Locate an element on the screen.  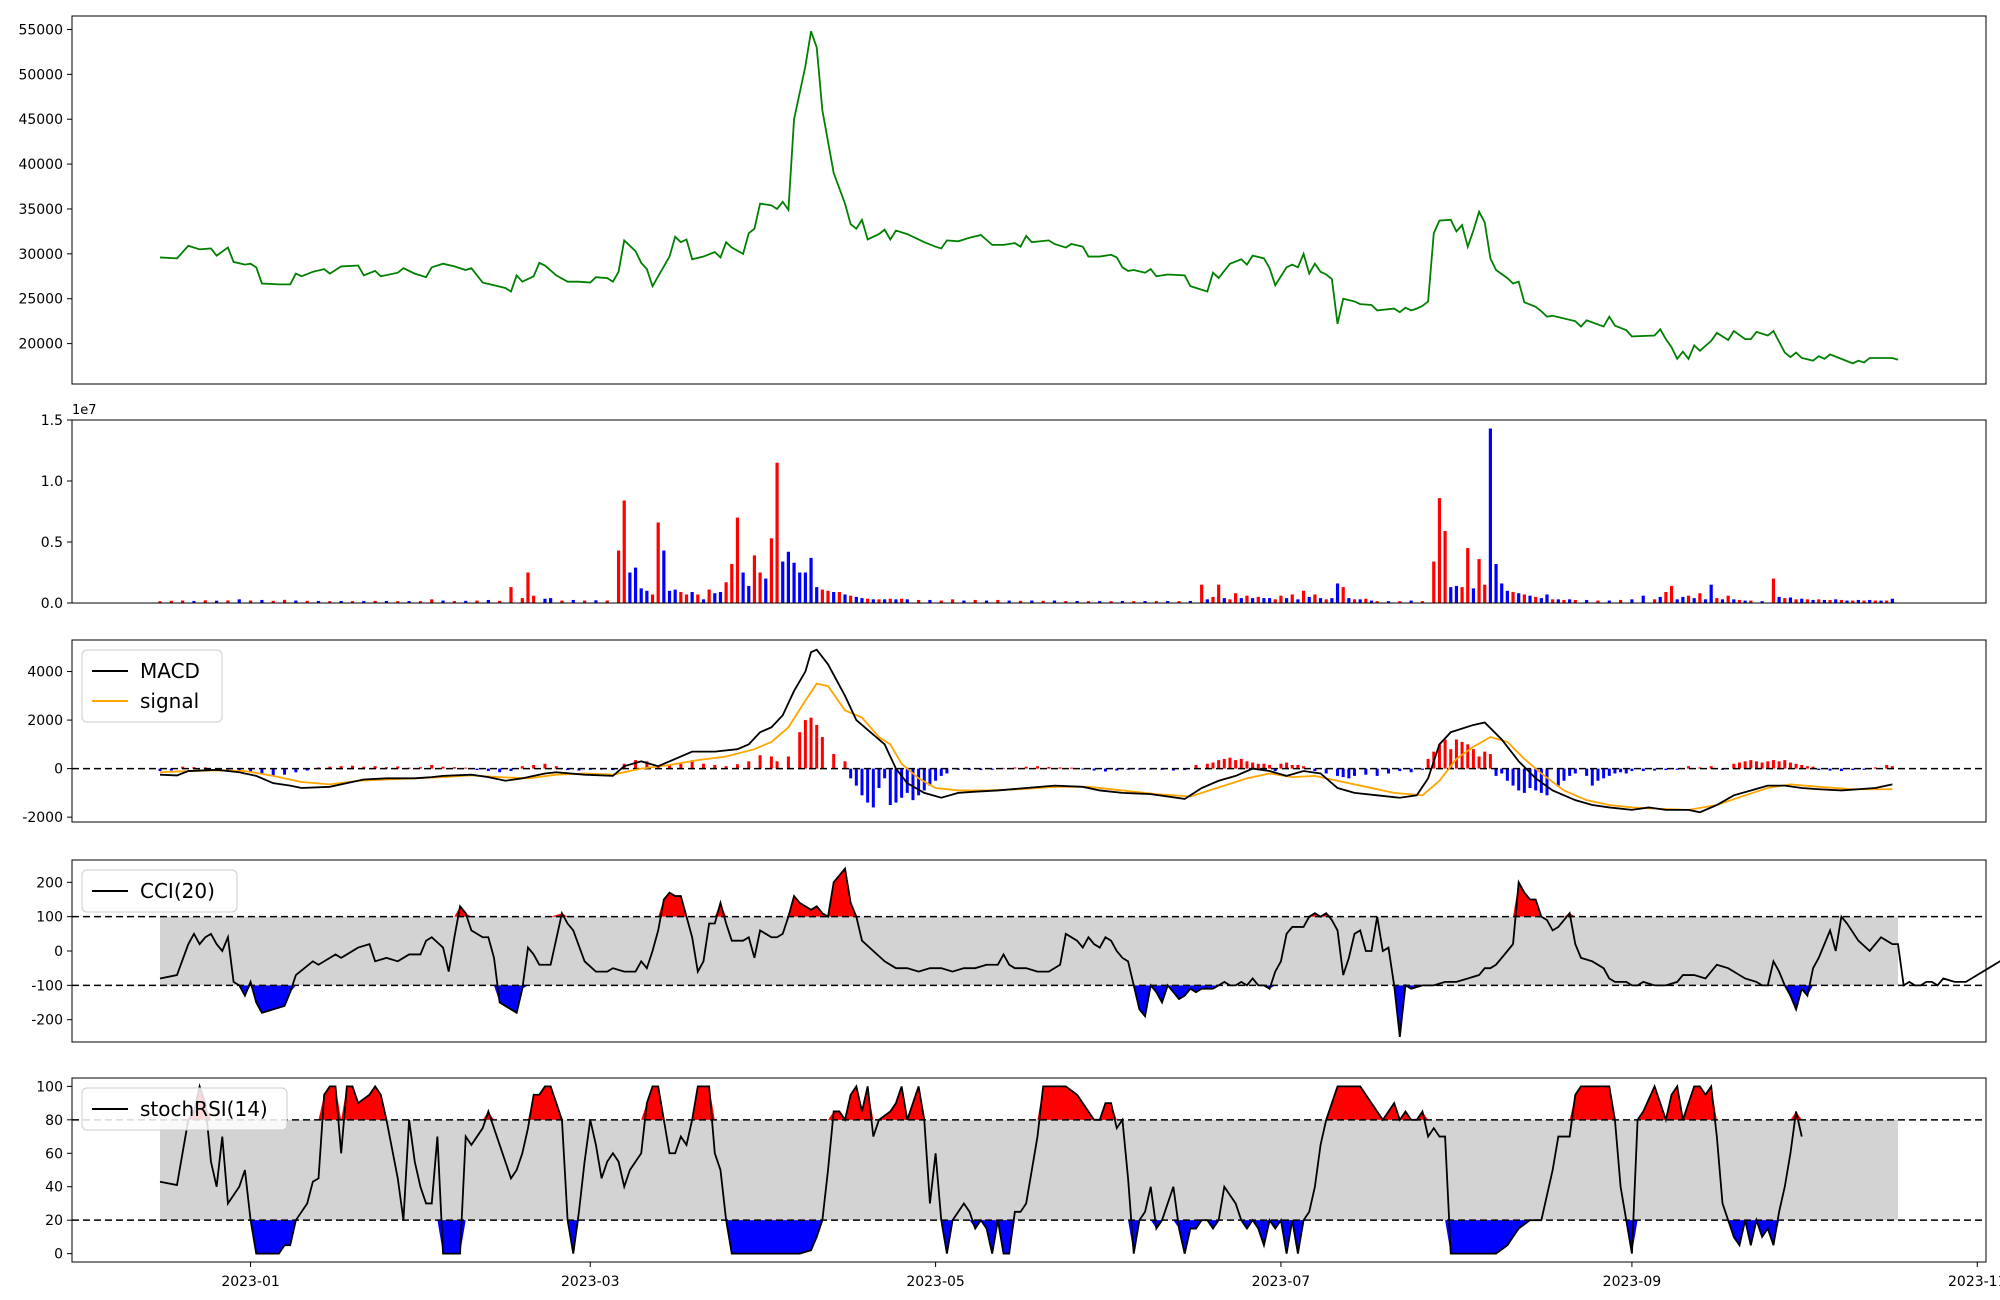
cci-ytick-label: -200 is located at coordinates (47, 1021).